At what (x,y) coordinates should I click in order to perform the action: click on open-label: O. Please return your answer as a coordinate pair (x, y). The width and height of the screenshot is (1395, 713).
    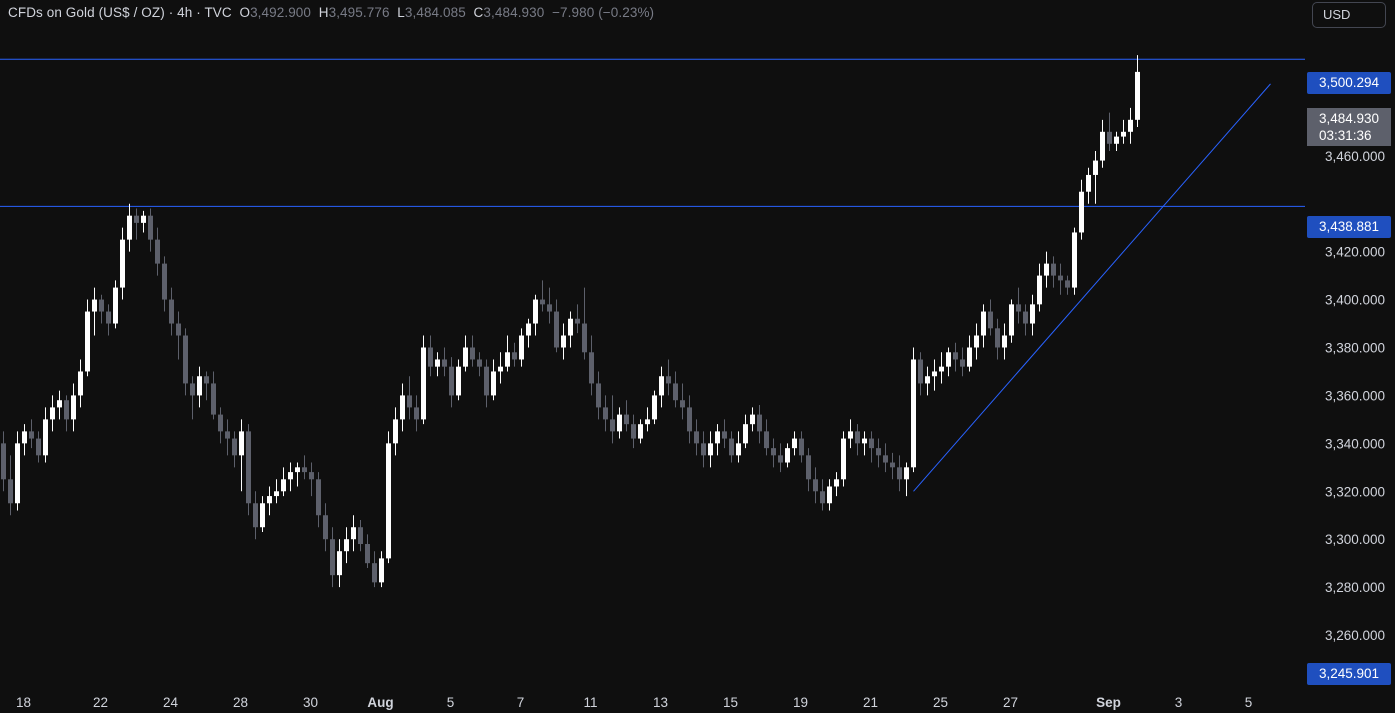
    Looking at the image, I should click on (245, 12).